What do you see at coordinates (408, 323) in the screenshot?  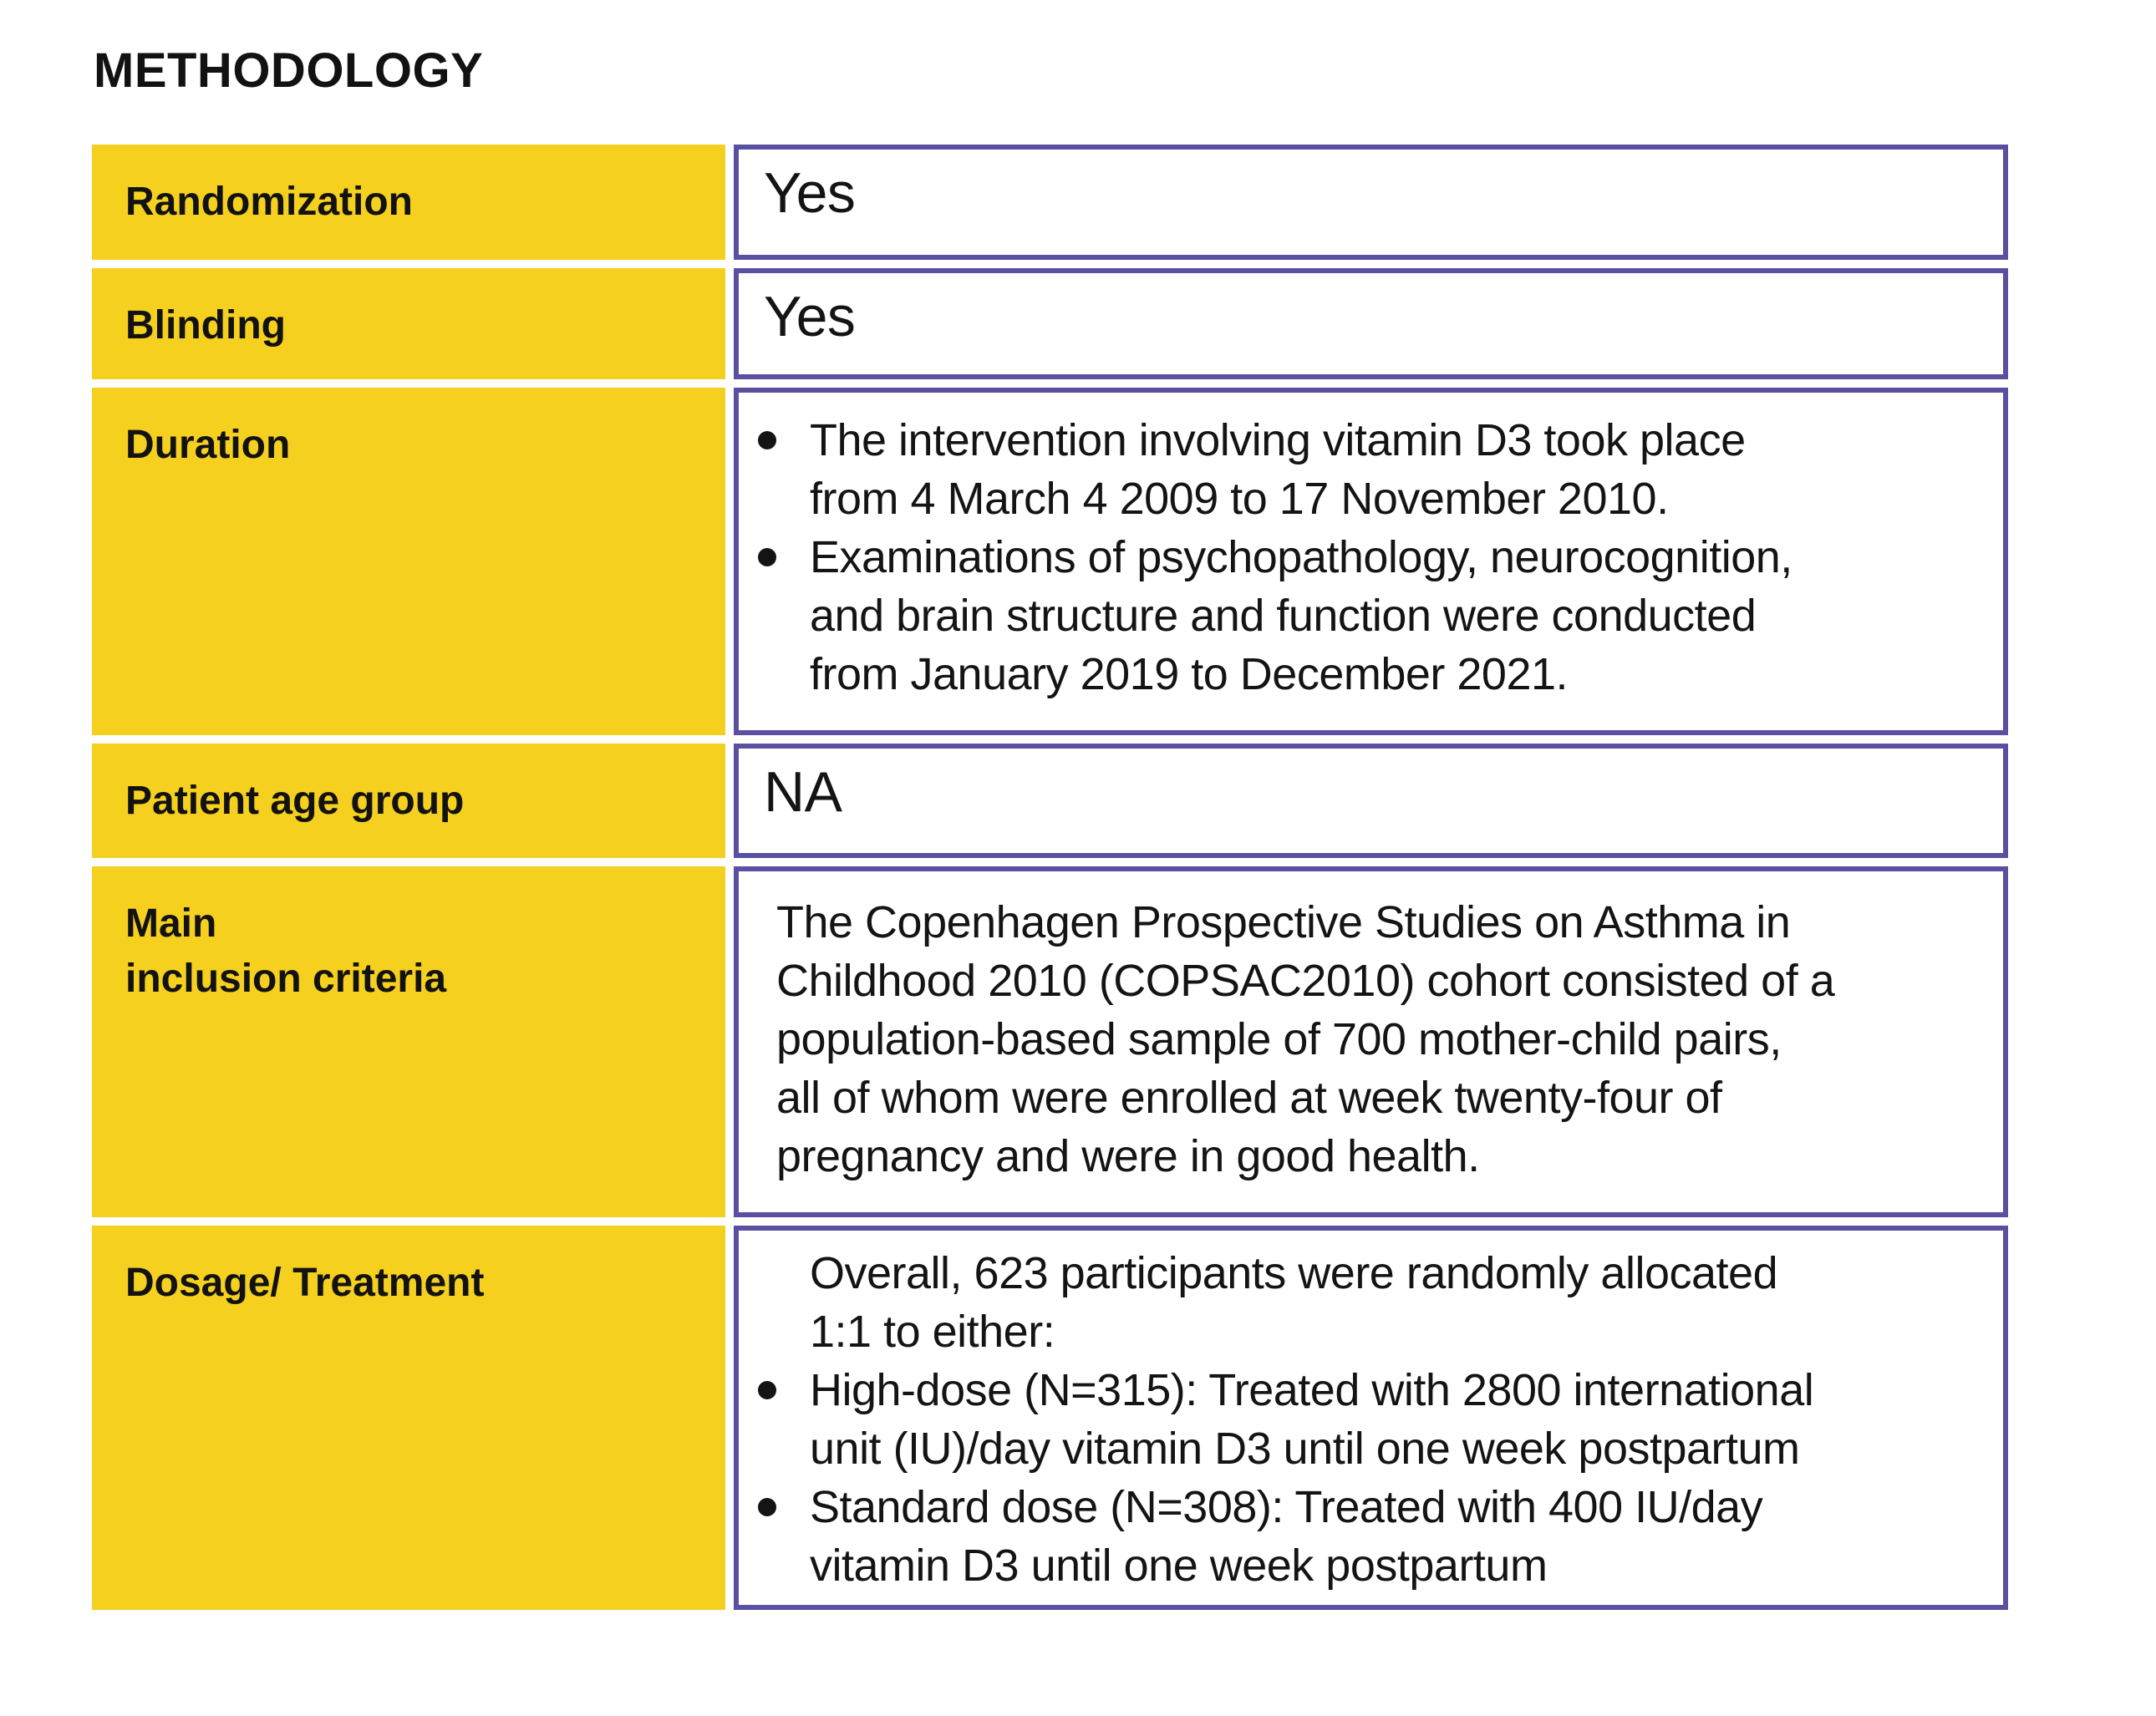 I see `label-cell-blinding: Blinding` at bounding box center [408, 323].